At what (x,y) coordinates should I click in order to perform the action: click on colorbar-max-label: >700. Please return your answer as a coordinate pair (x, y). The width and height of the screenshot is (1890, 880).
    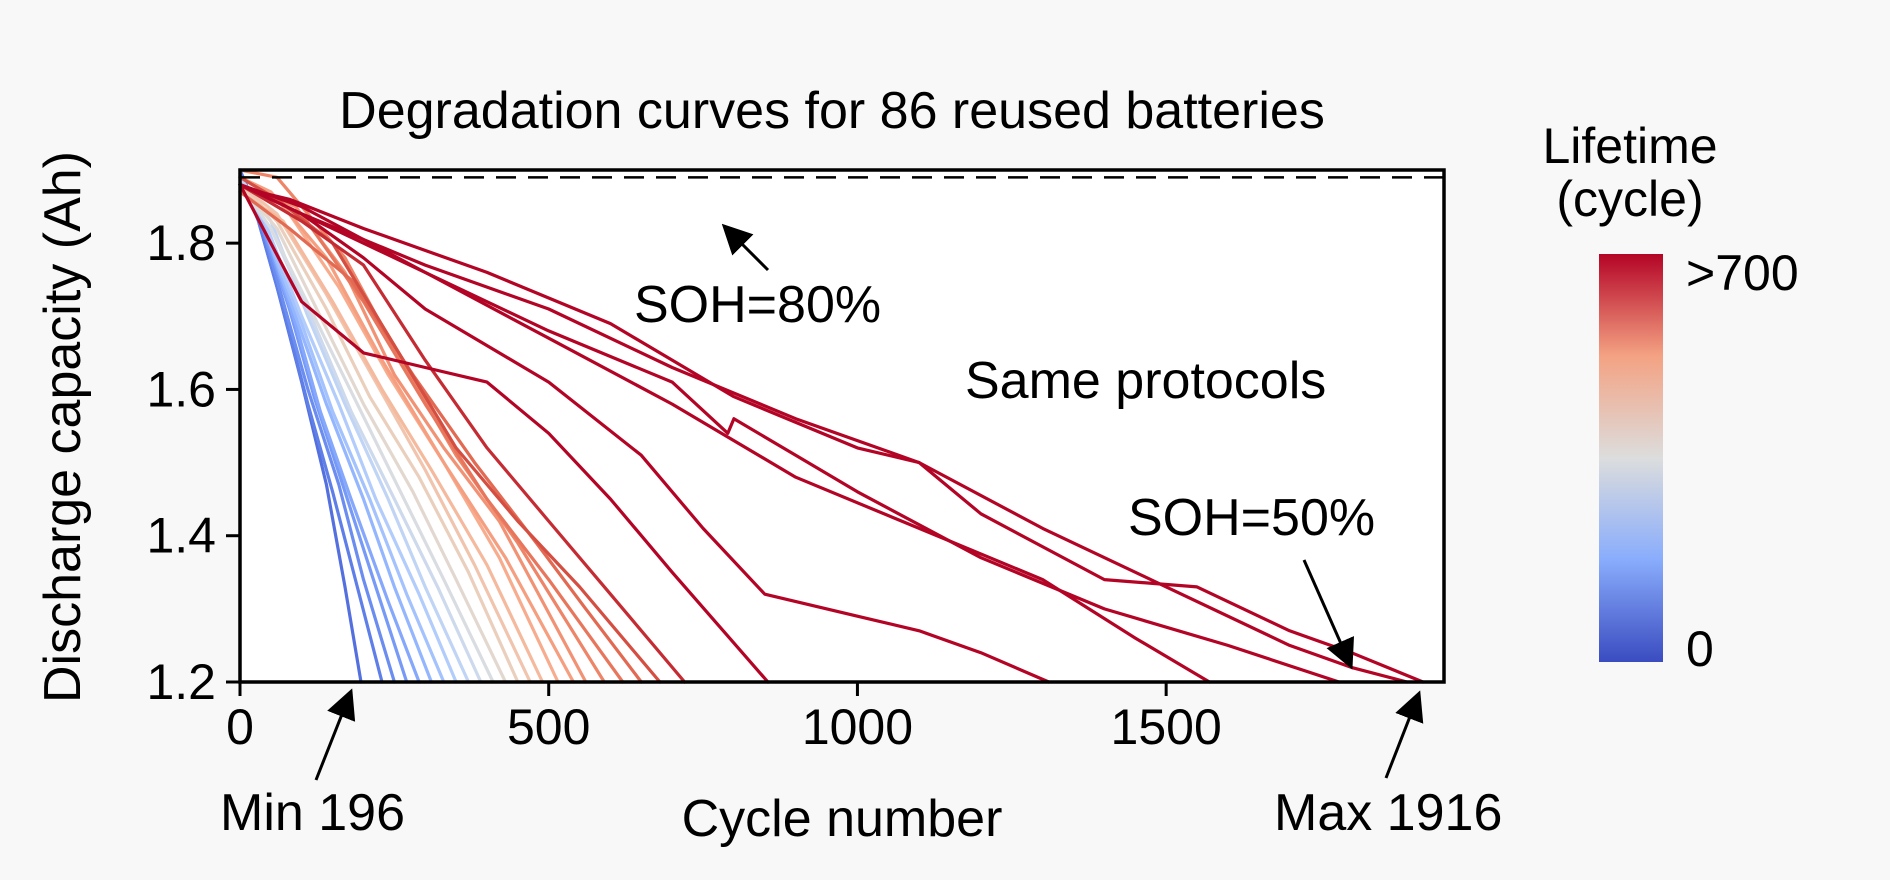
    Looking at the image, I should click on (1742, 273).